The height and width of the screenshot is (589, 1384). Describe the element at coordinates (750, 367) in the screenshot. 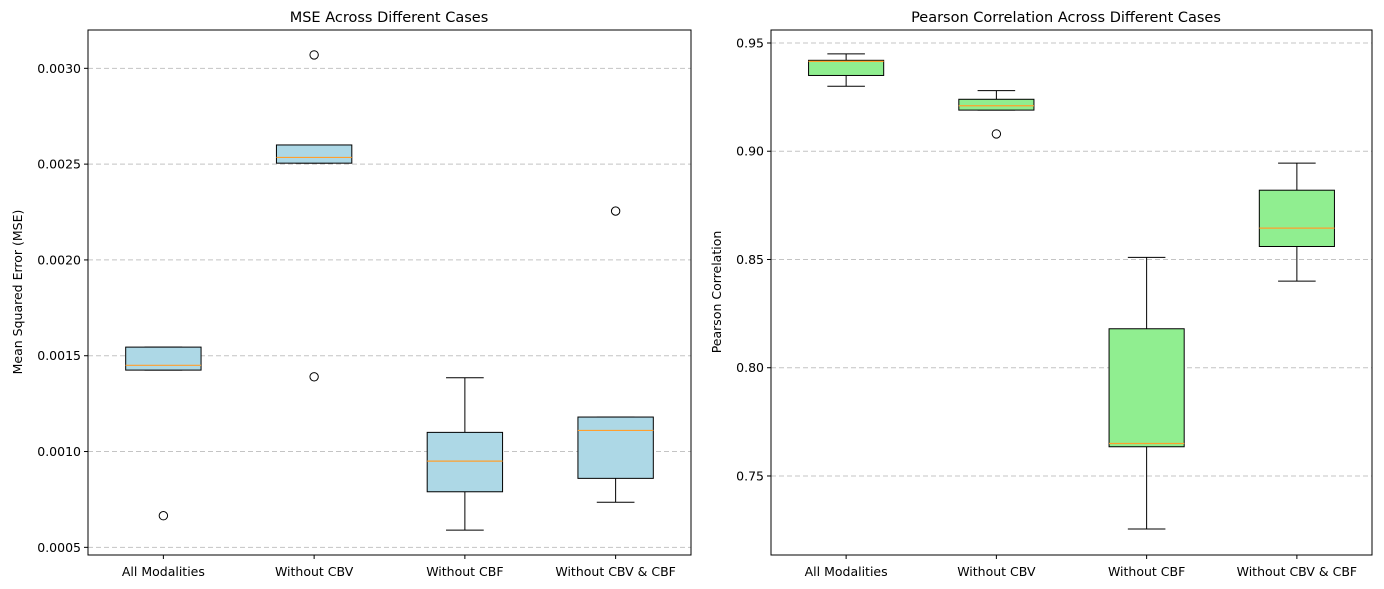

I see `y-tick-label: 0.80` at that location.